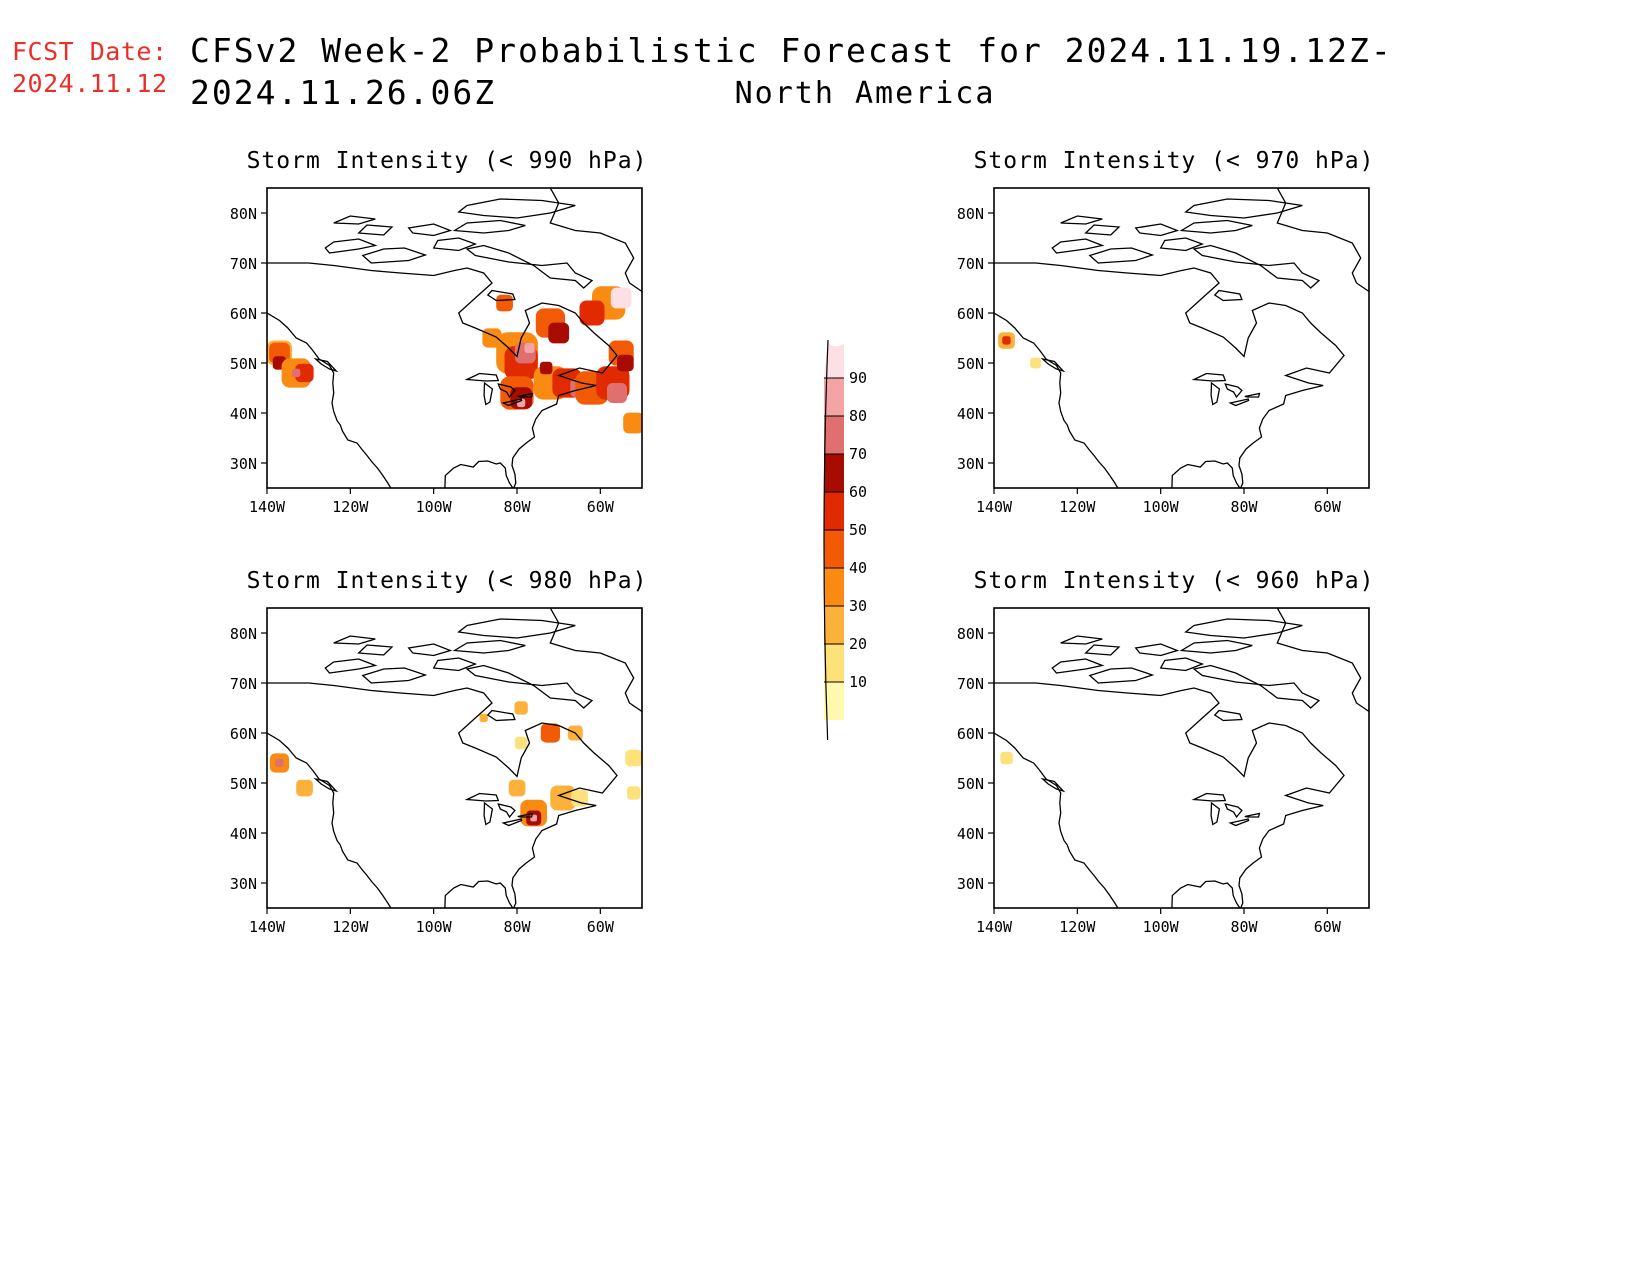  Describe the element at coordinates (1181, 758) in the screenshot. I see `map-frame` at that location.